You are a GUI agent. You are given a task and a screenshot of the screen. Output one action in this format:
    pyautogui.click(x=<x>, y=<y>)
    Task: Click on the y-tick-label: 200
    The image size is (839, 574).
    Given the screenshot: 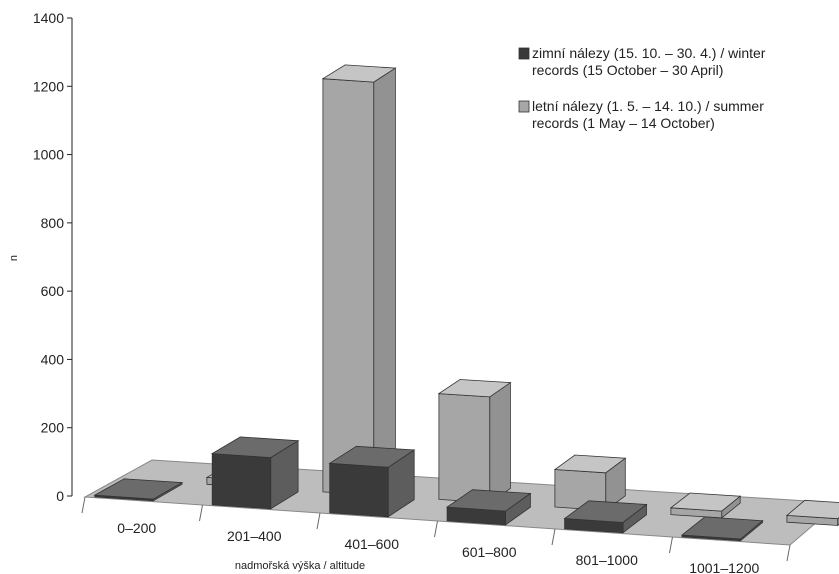 What is the action you would take?
    pyautogui.click(x=53, y=428)
    